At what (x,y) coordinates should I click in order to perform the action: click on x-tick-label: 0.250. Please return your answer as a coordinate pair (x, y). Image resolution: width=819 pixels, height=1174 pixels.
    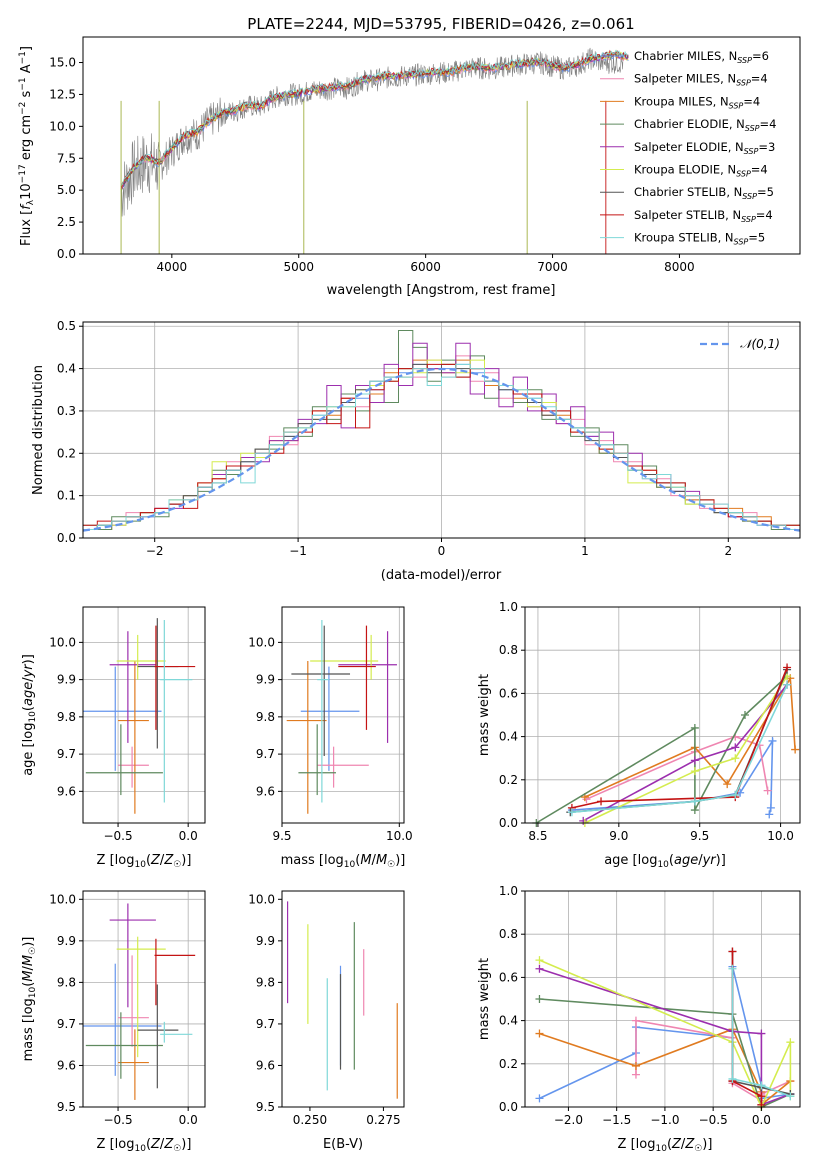
    Looking at the image, I should click on (310, 1120).